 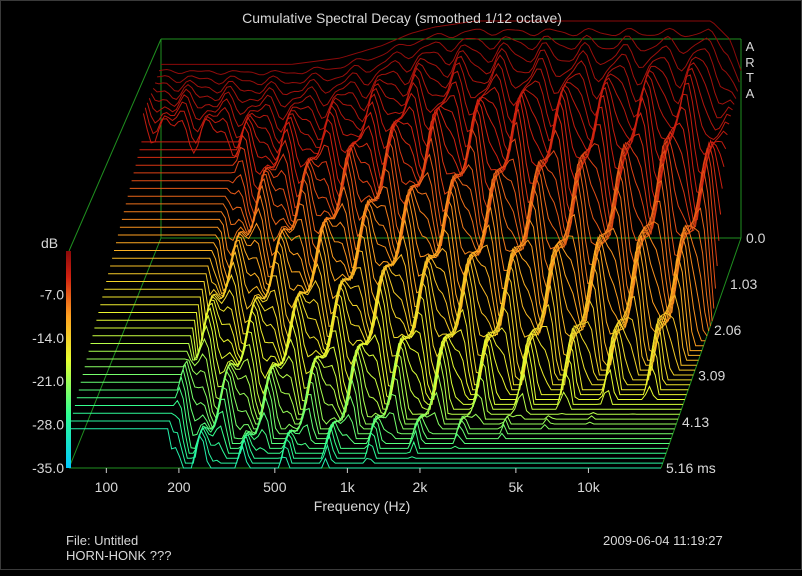 What do you see at coordinates (589, 487) in the screenshot?
I see `x-tick-label: 10k` at bounding box center [589, 487].